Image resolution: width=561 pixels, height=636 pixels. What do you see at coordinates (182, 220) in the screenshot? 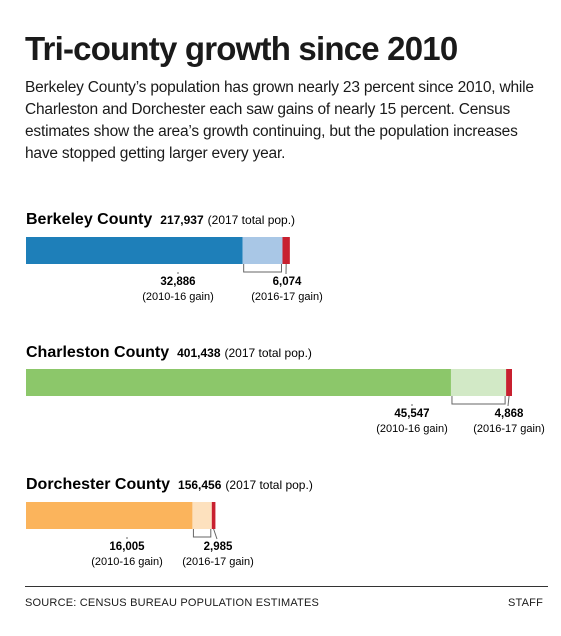
I see `berkeley-county-total: 217,937` at bounding box center [182, 220].